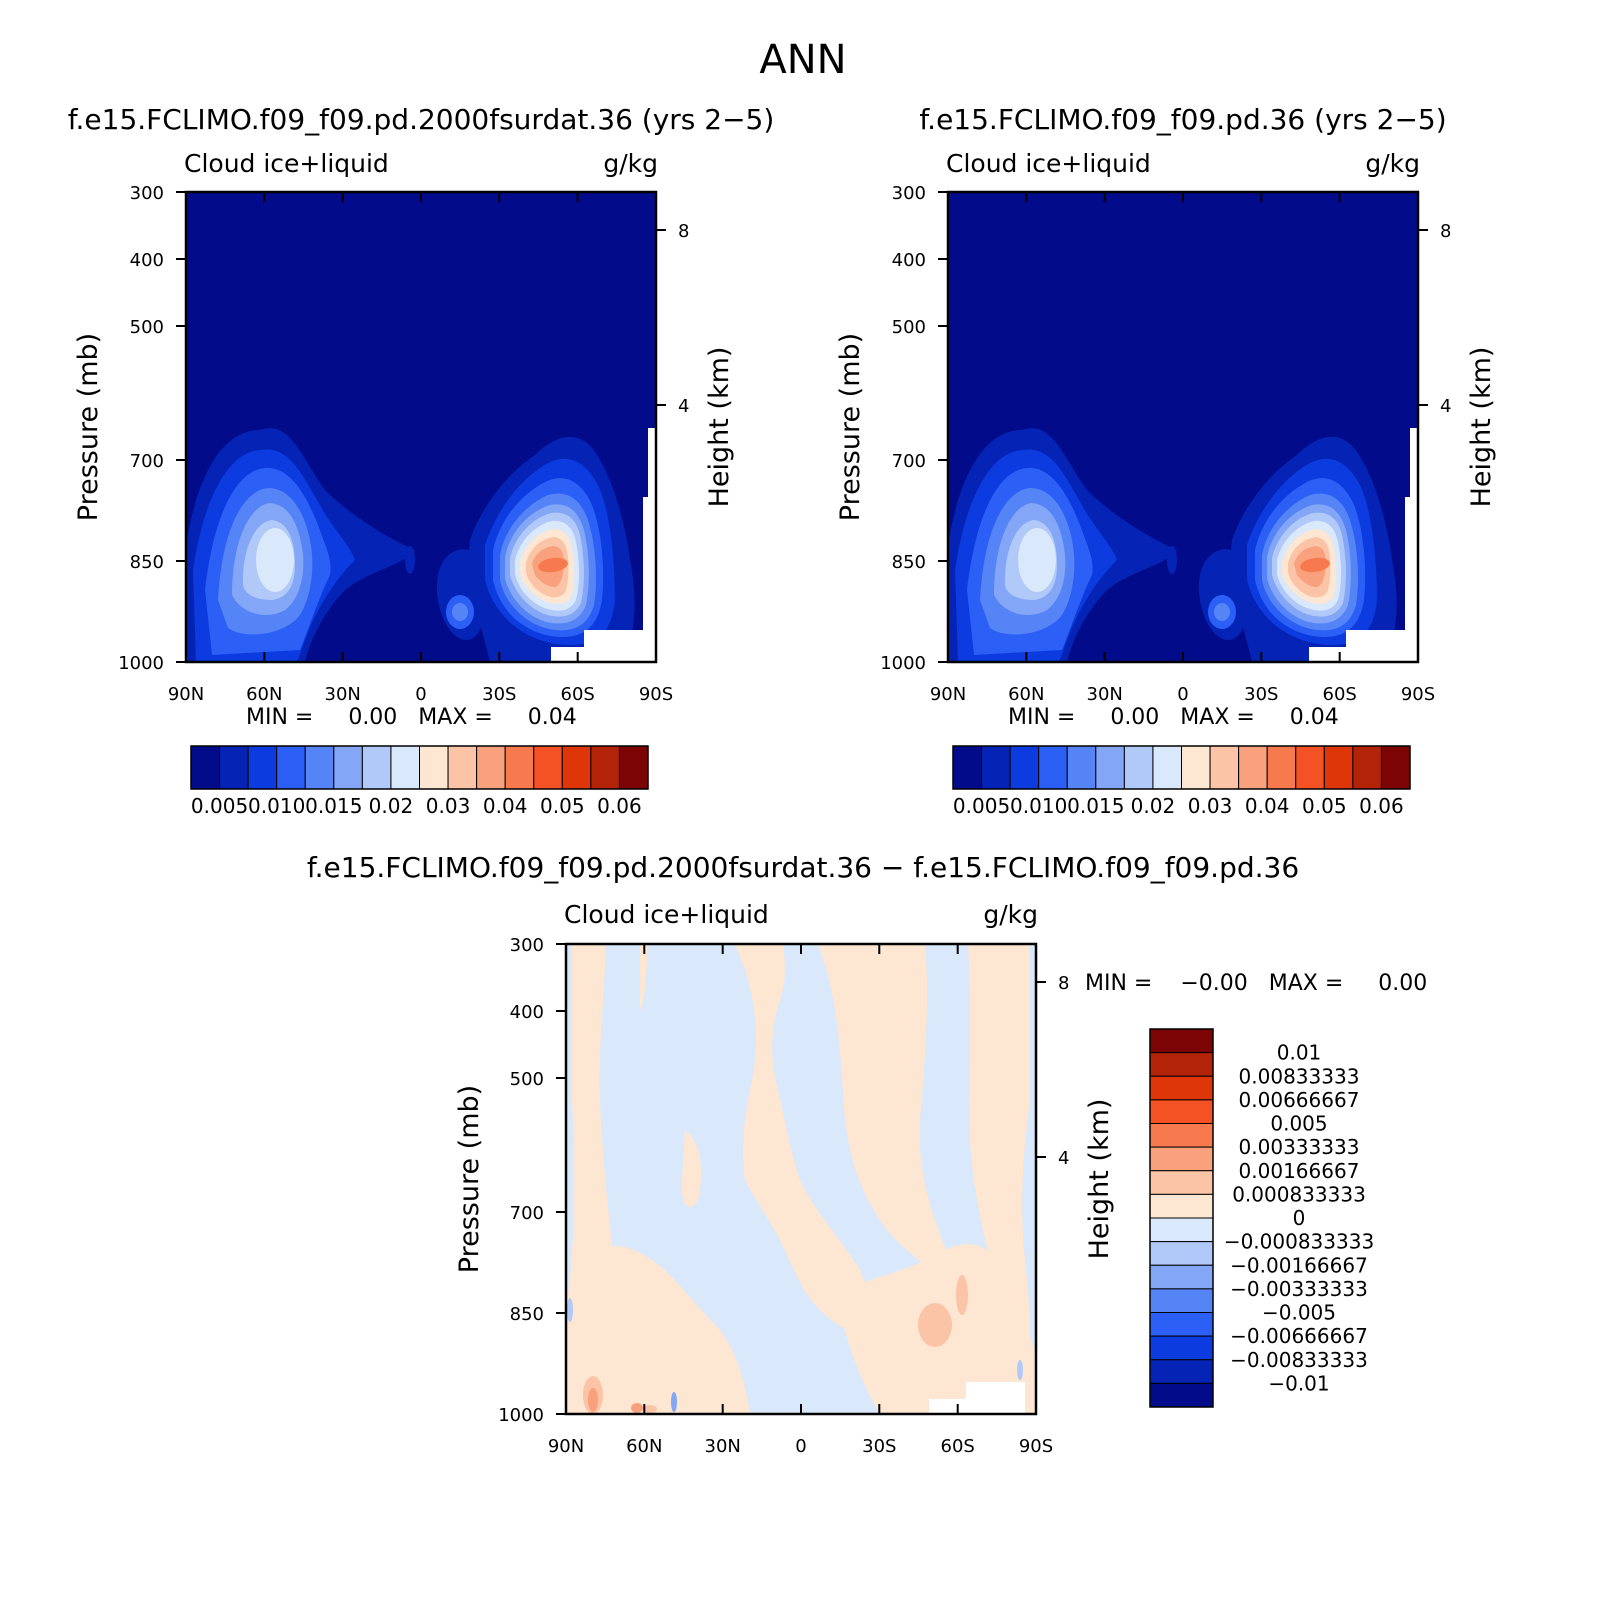 Image resolution: width=1597 pixels, height=1597 pixels. Describe the element at coordinates (1153, 806) in the screenshot. I see `colorbar-label: 0.02` at that location.